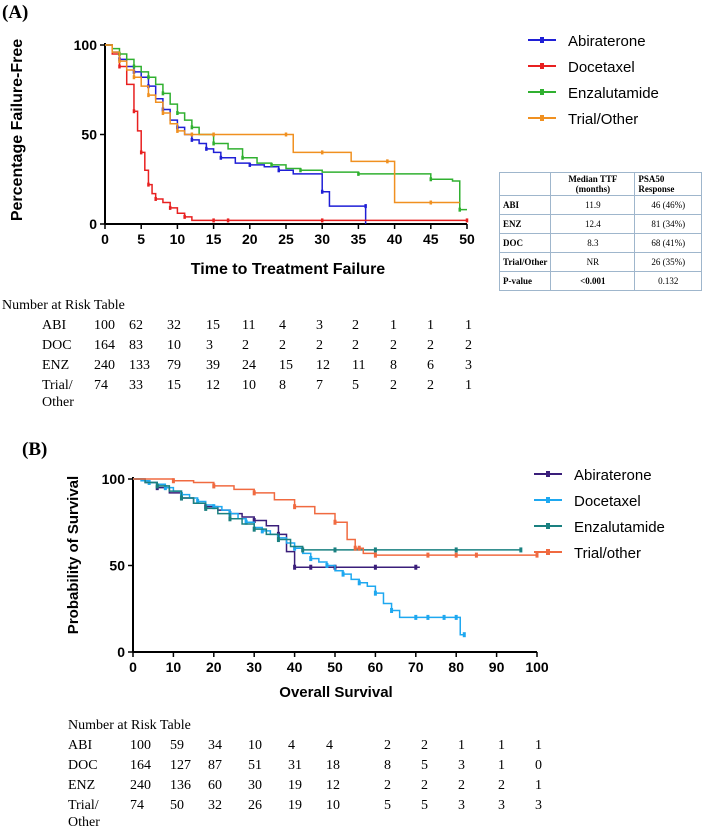  Describe the element at coordinates (295, 805) in the screenshot. I see `risk-cell: 19` at that location.